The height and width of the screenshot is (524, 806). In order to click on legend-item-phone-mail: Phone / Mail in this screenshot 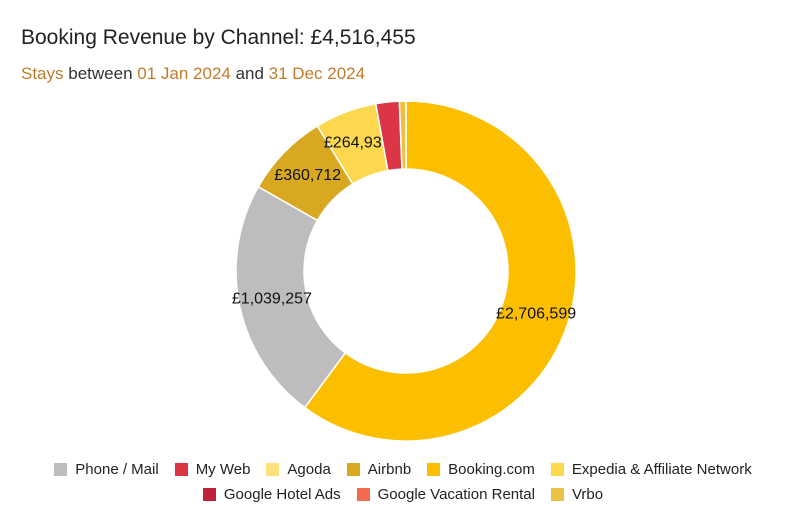, I will do `click(106, 469)`.